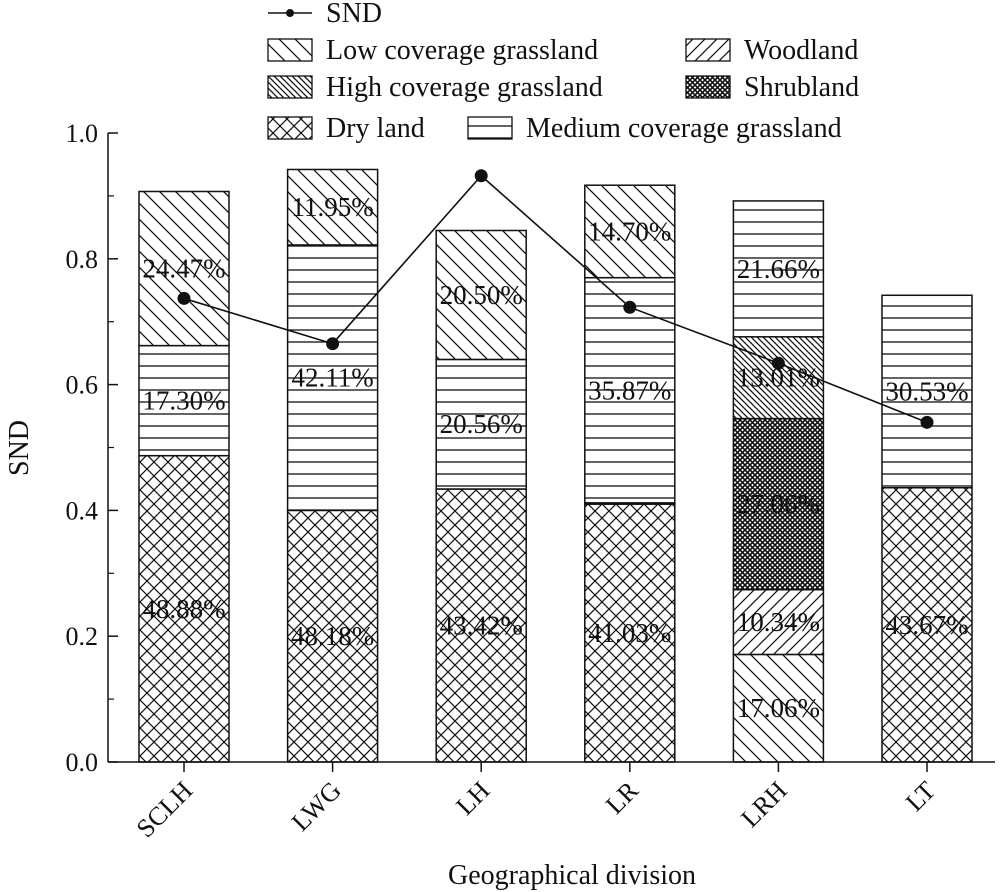  I want to click on y-tick-label: 1.0, so click(82, 133).